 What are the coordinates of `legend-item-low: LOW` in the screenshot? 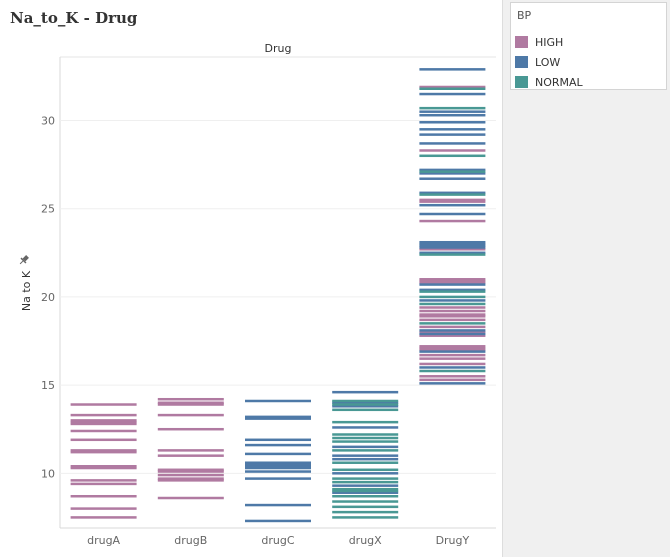 It's located at (537, 62).